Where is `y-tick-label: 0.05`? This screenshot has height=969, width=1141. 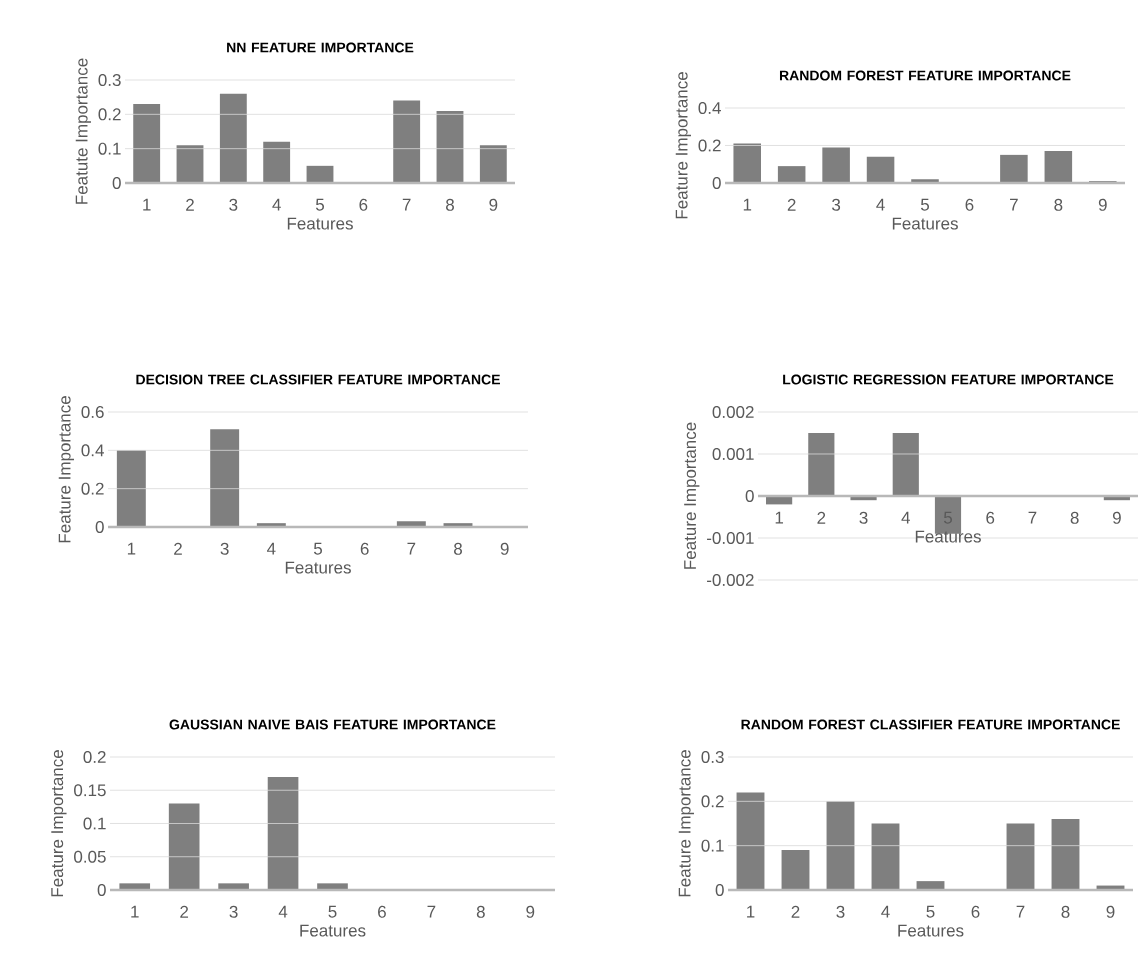 y-tick-label: 0.05 is located at coordinates (90, 856).